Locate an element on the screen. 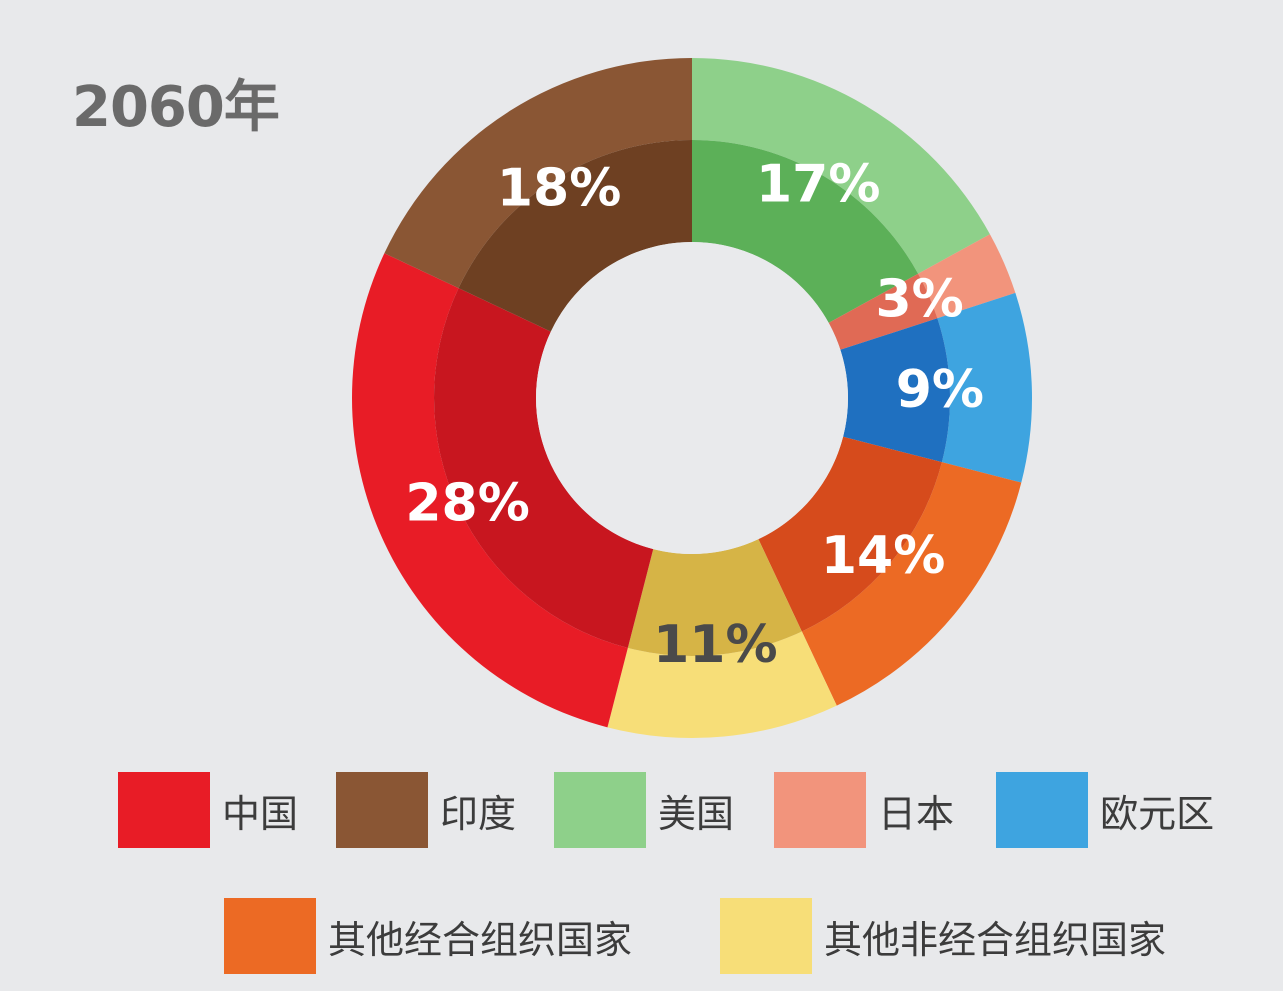 The height and width of the screenshot is (991, 1283). donut-hole is located at coordinates (692, 398).